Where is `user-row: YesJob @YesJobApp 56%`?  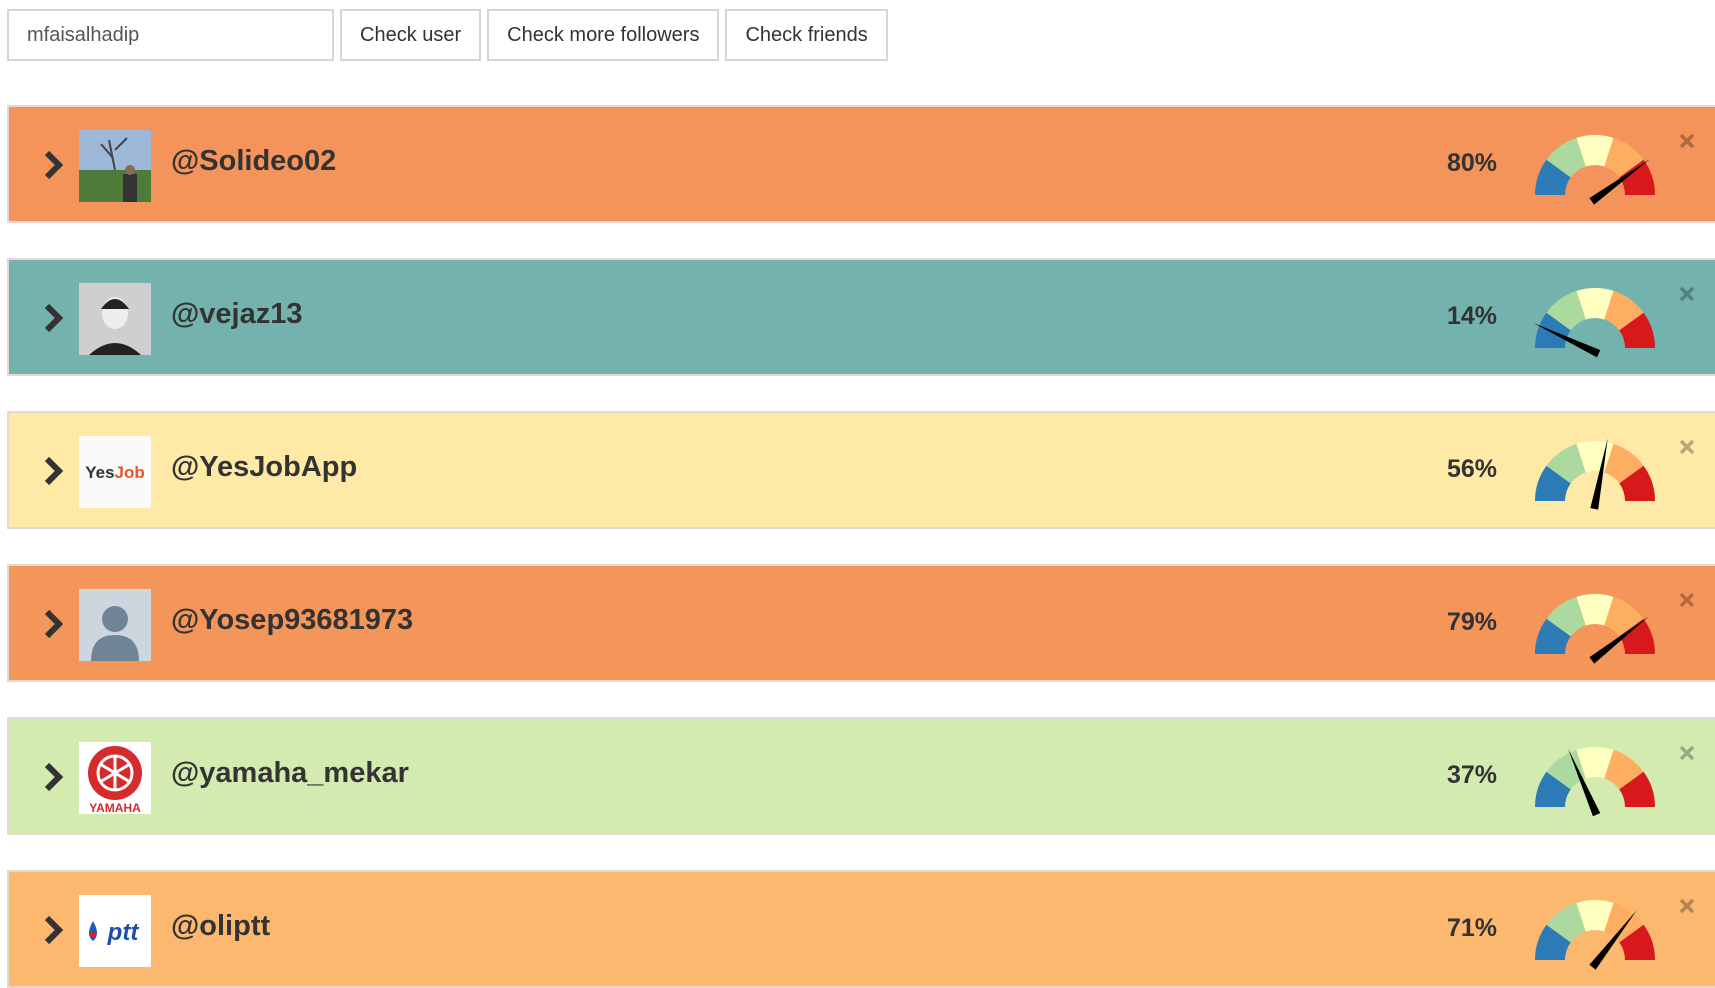 user-row: YesJob @YesJobApp 56% is located at coordinates (861, 470).